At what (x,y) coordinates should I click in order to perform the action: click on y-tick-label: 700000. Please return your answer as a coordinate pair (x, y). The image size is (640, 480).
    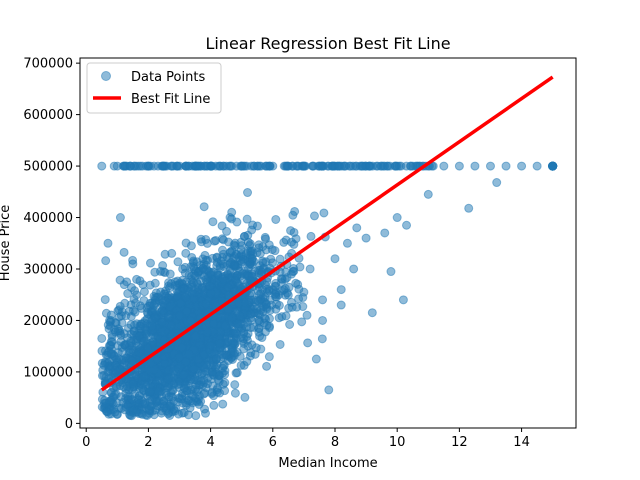
    Looking at the image, I should click on (48, 64).